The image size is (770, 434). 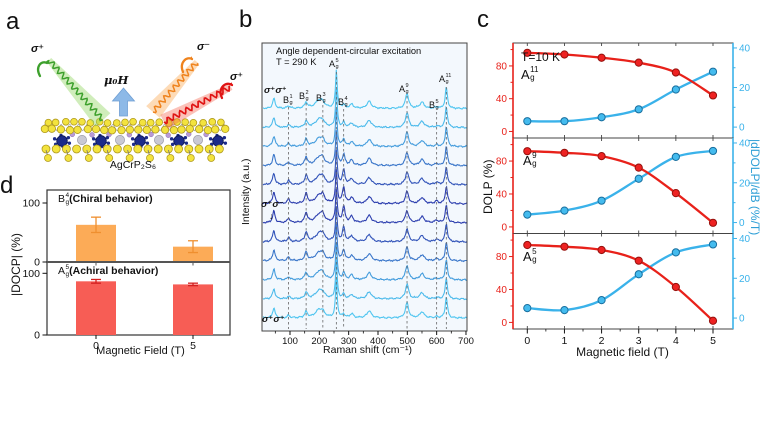 I want to click on raman-x-tick: 600, so click(x=437, y=341).